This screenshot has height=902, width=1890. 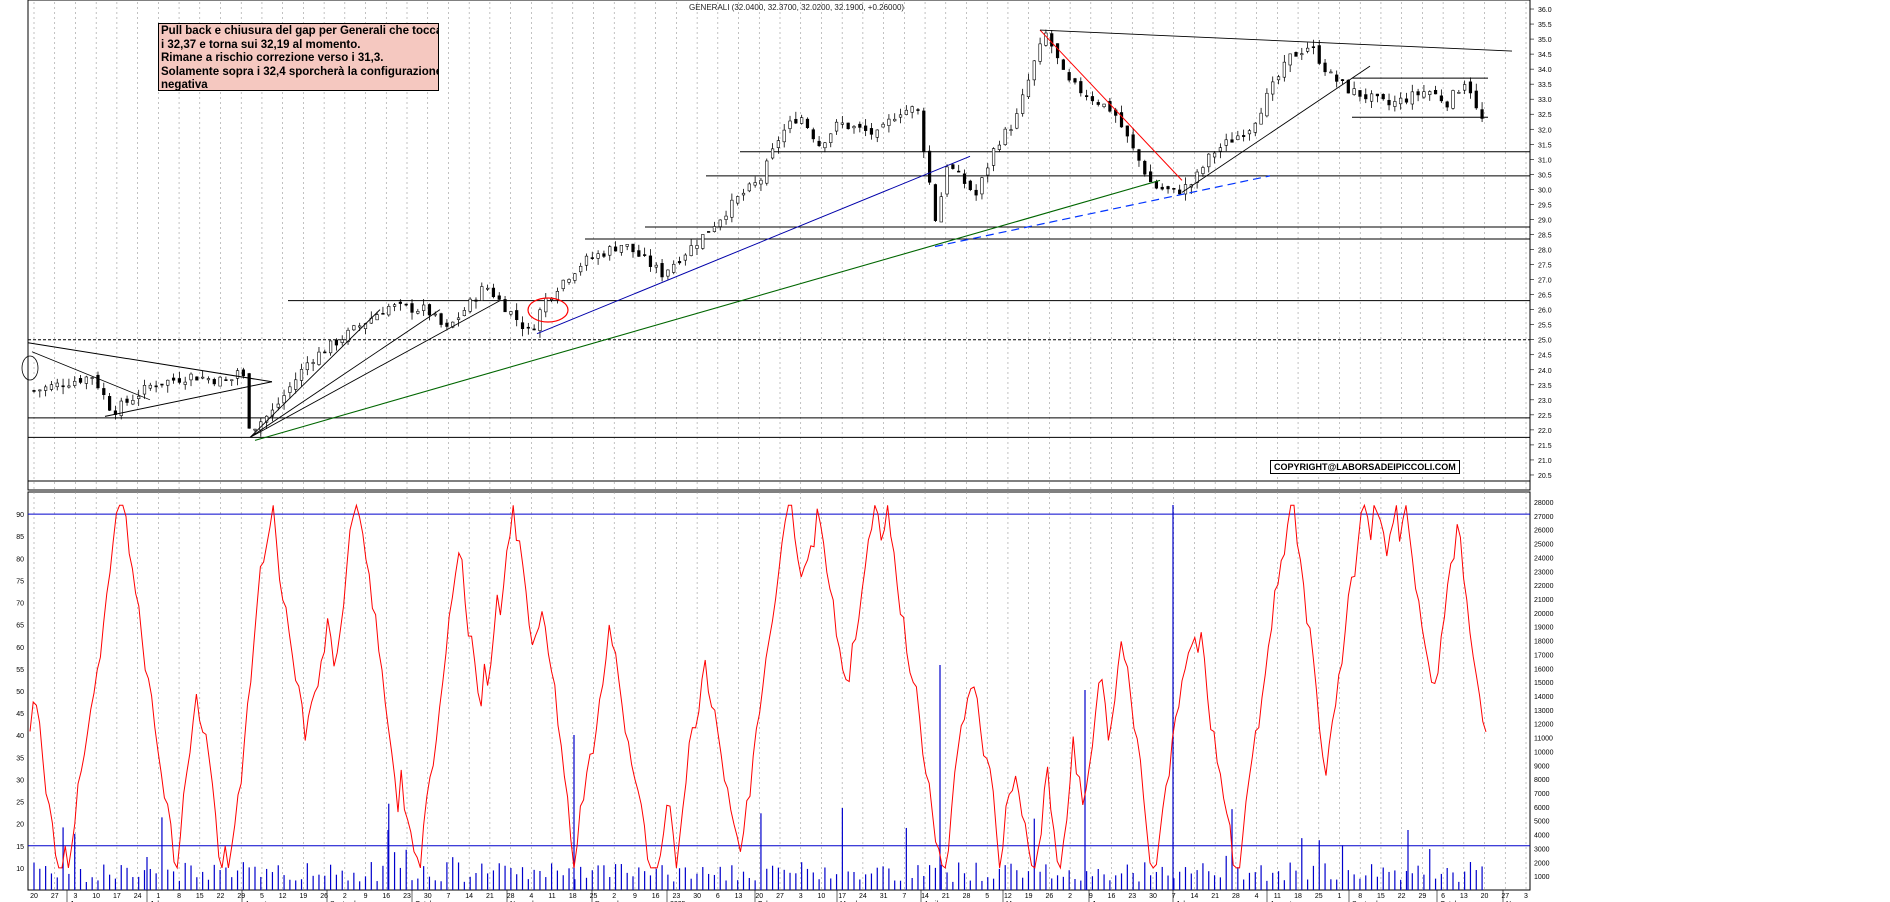 What do you see at coordinates (1545, 175) in the screenshot?
I see `price-y-tick-label: 30.5` at bounding box center [1545, 175].